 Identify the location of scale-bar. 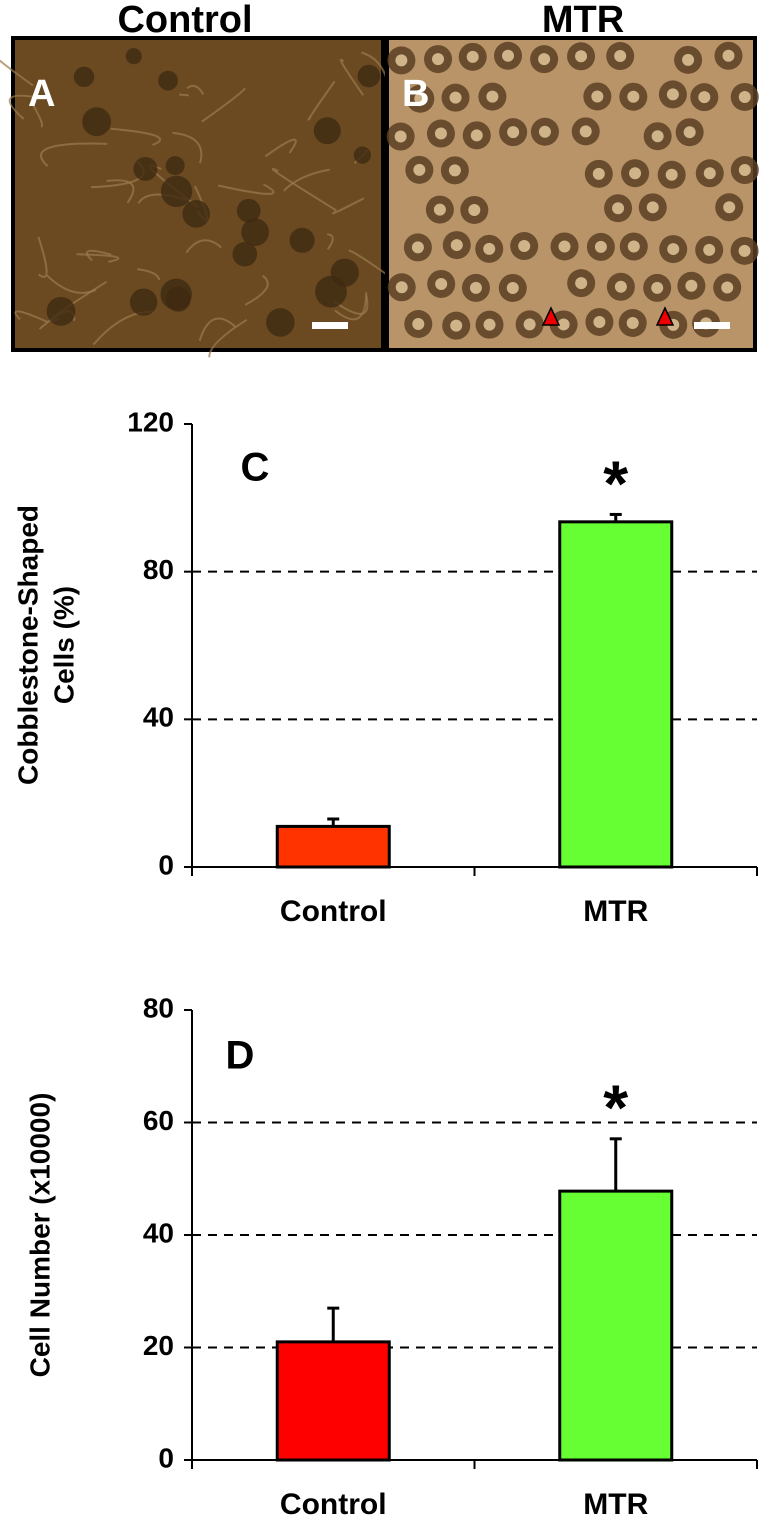
(712, 325).